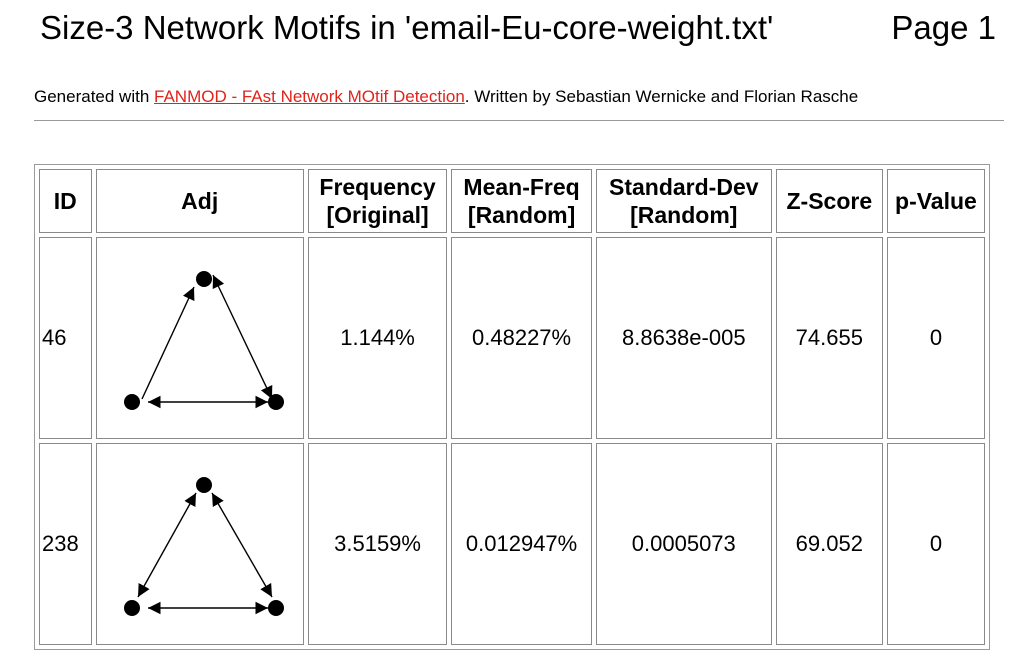 The width and height of the screenshot is (1026, 658). I want to click on triangle-motif-46-icon, so click(203, 340).